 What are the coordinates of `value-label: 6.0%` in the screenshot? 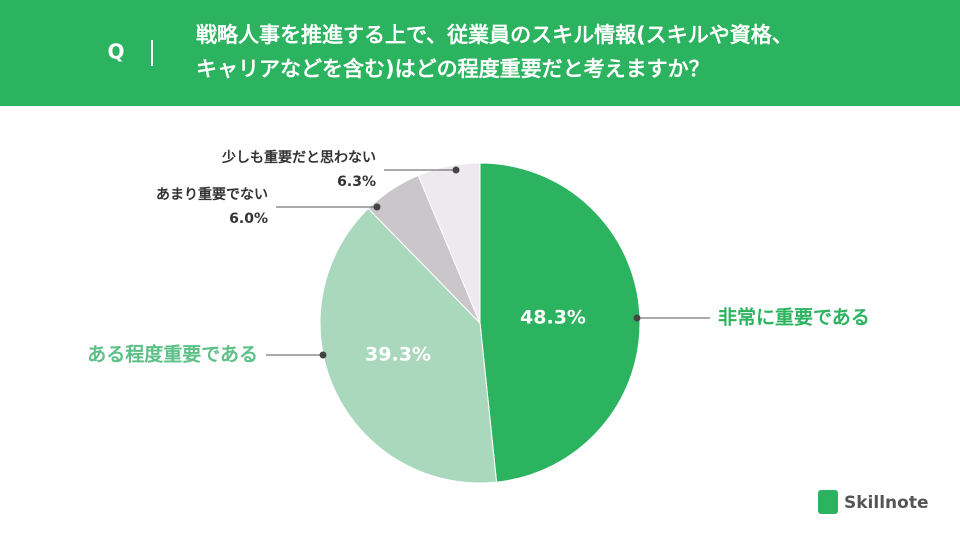 It's located at (248, 219).